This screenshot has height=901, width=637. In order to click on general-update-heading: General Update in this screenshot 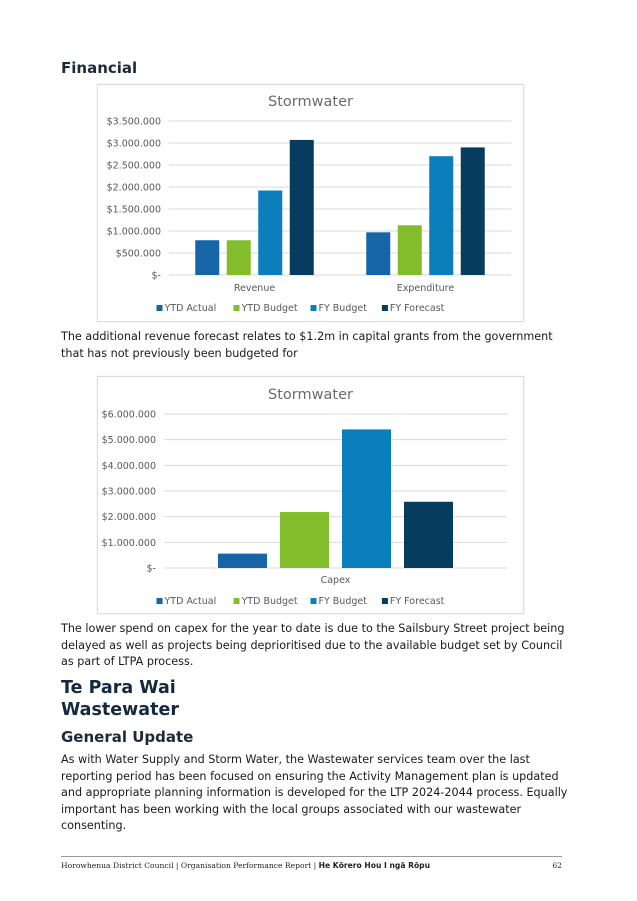, I will do `click(127, 737)`.